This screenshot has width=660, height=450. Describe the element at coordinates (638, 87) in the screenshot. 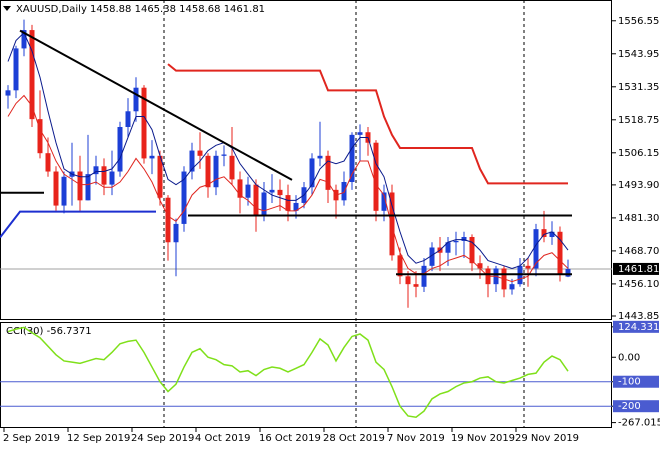

I see `y-tick-label: 1531.35` at that location.